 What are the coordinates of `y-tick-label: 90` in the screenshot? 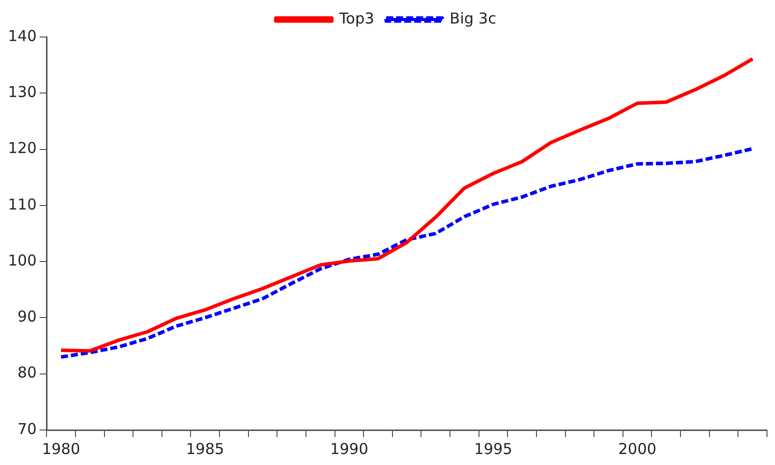 It's located at (27, 317).